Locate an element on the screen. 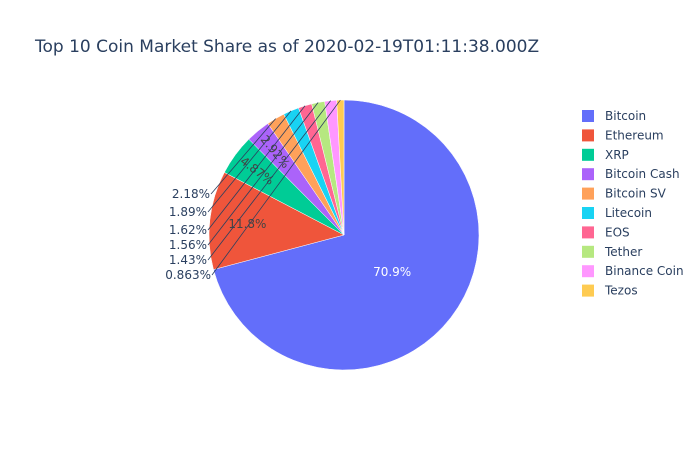 The width and height of the screenshot is (700, 450). legend-label: Litecoin is located at coordinates (628, 213).